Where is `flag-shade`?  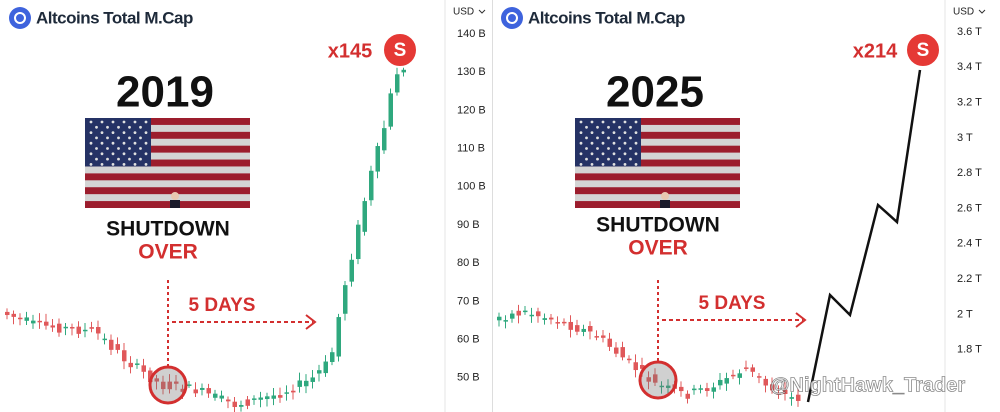
flag-shade is located at coordinates (167, 163).